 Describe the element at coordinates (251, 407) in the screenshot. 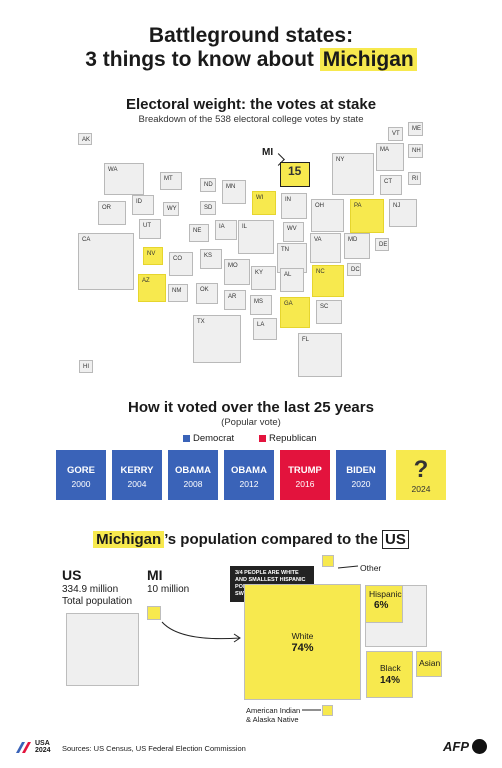

I see `votes-title: How it voted over the last 25 years` at that location.